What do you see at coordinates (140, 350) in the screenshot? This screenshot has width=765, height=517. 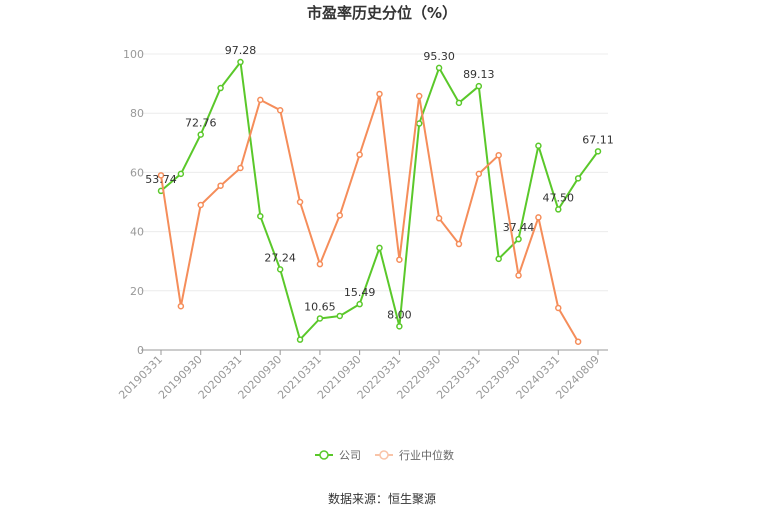 I see `y-tick-label: 0` at bounding box center [140, 350].